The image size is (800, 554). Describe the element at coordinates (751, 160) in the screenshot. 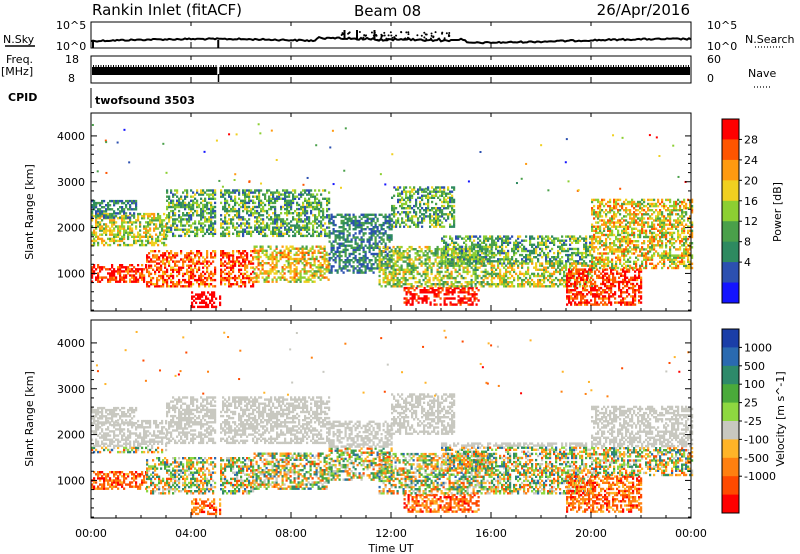

I see `colorbar-tick-label: 24` at that location.